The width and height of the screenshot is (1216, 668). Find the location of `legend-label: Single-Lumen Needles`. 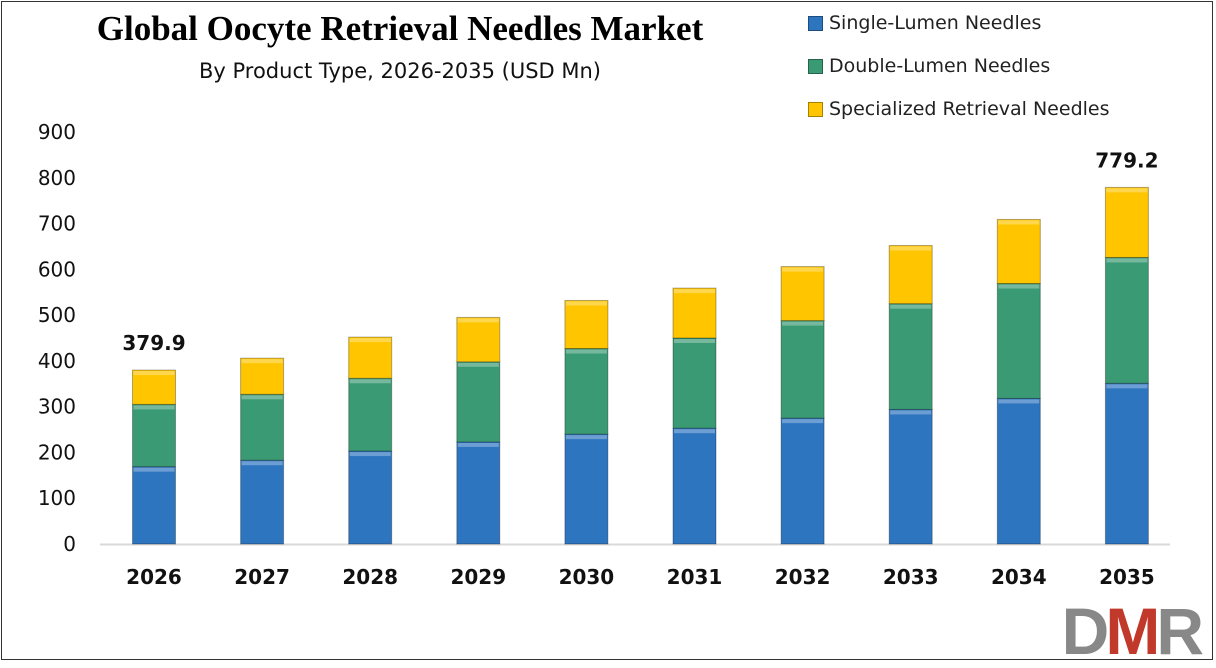

legend-label: Single-Lumen Needles is located at coordinates (935, 23).